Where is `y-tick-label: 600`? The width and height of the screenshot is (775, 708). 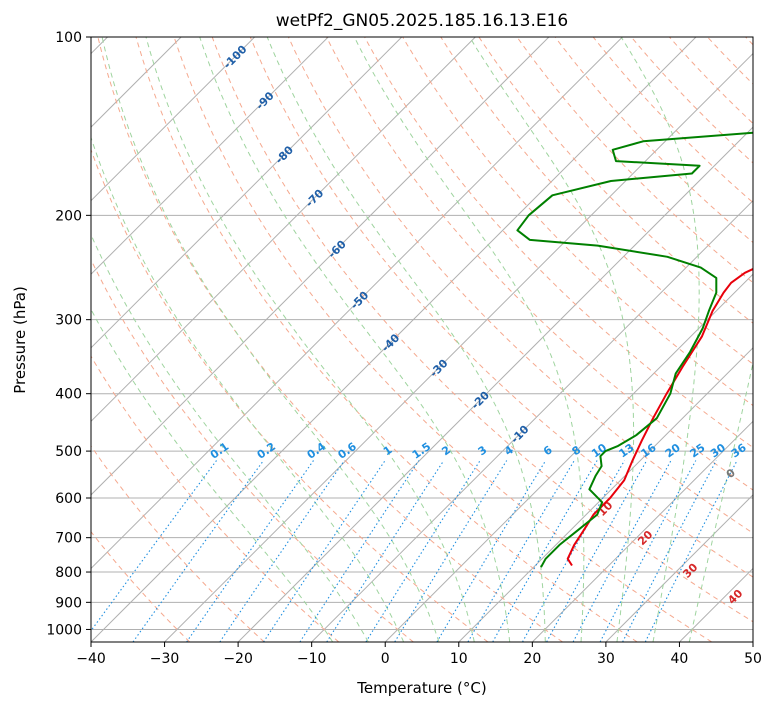 y-tick-label: 600 is located at coordinates (68, 499).